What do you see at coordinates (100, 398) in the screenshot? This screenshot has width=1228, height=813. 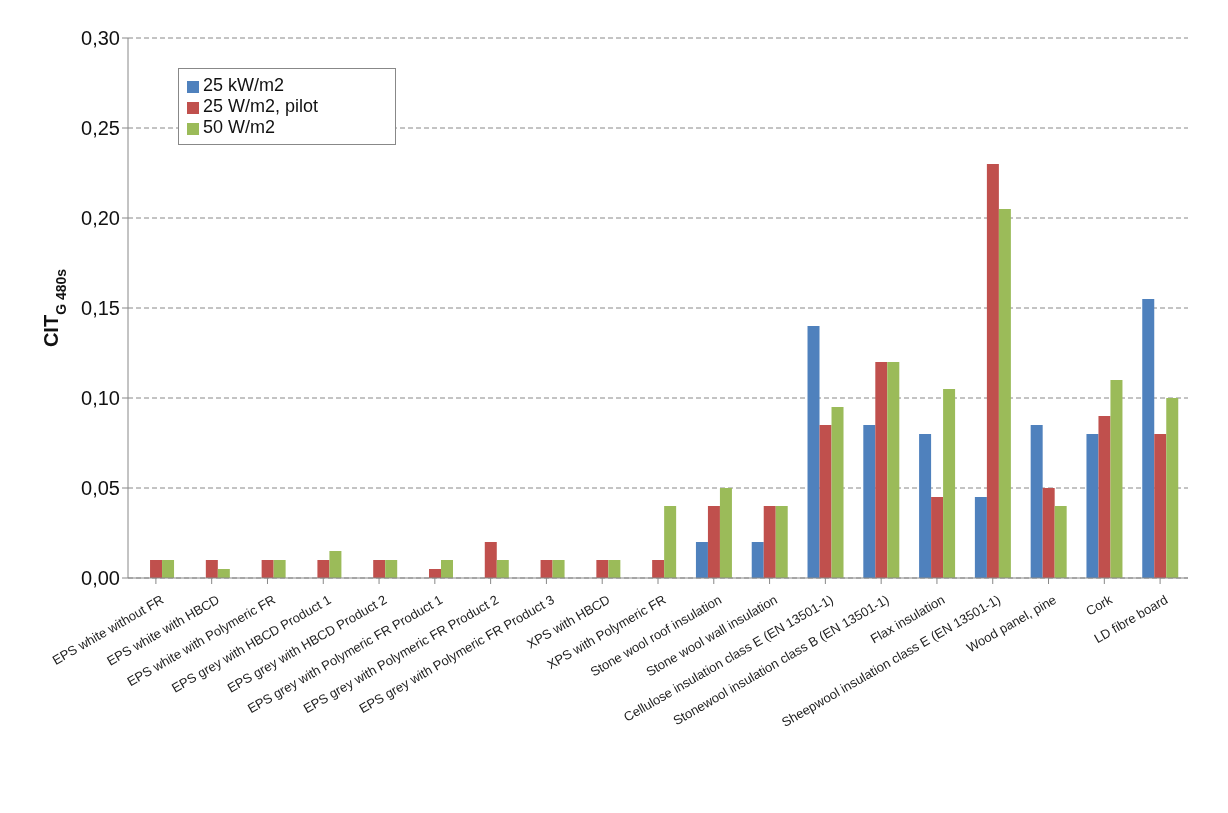 I see `y-tick-label: 0,10` at bounding box center [100, 398].